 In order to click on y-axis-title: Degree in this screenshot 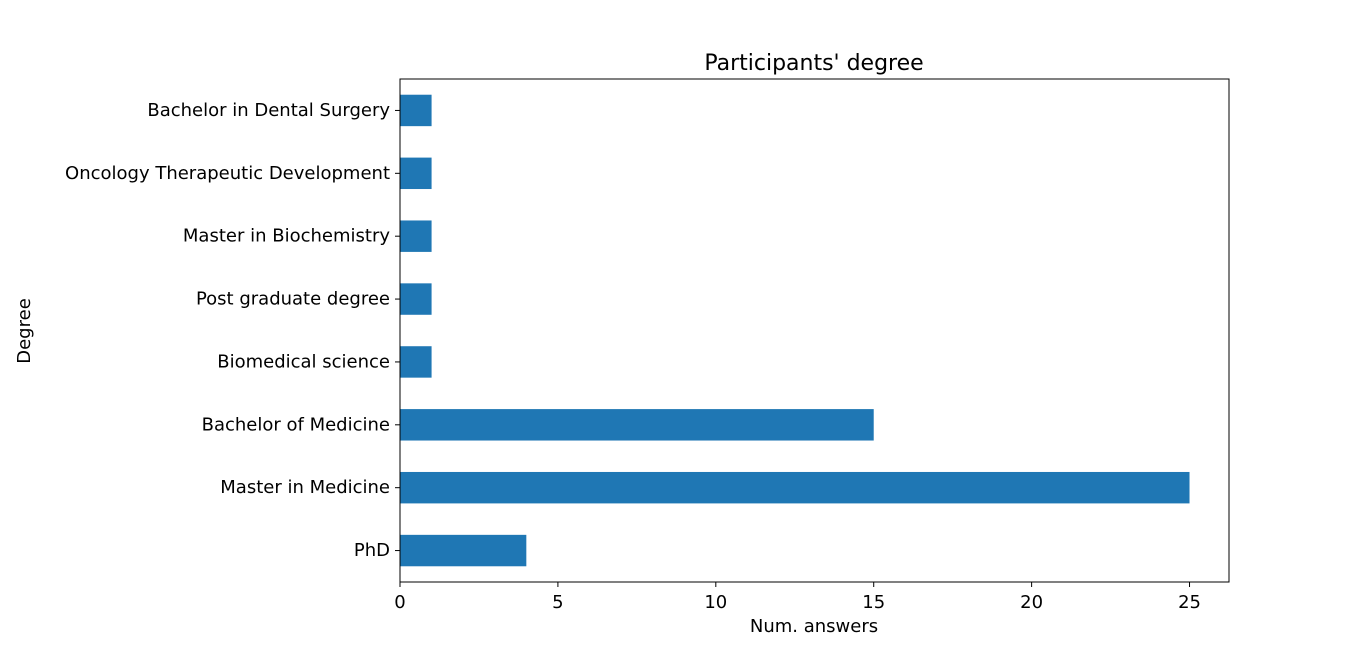, I will do `click(24, 331)`.